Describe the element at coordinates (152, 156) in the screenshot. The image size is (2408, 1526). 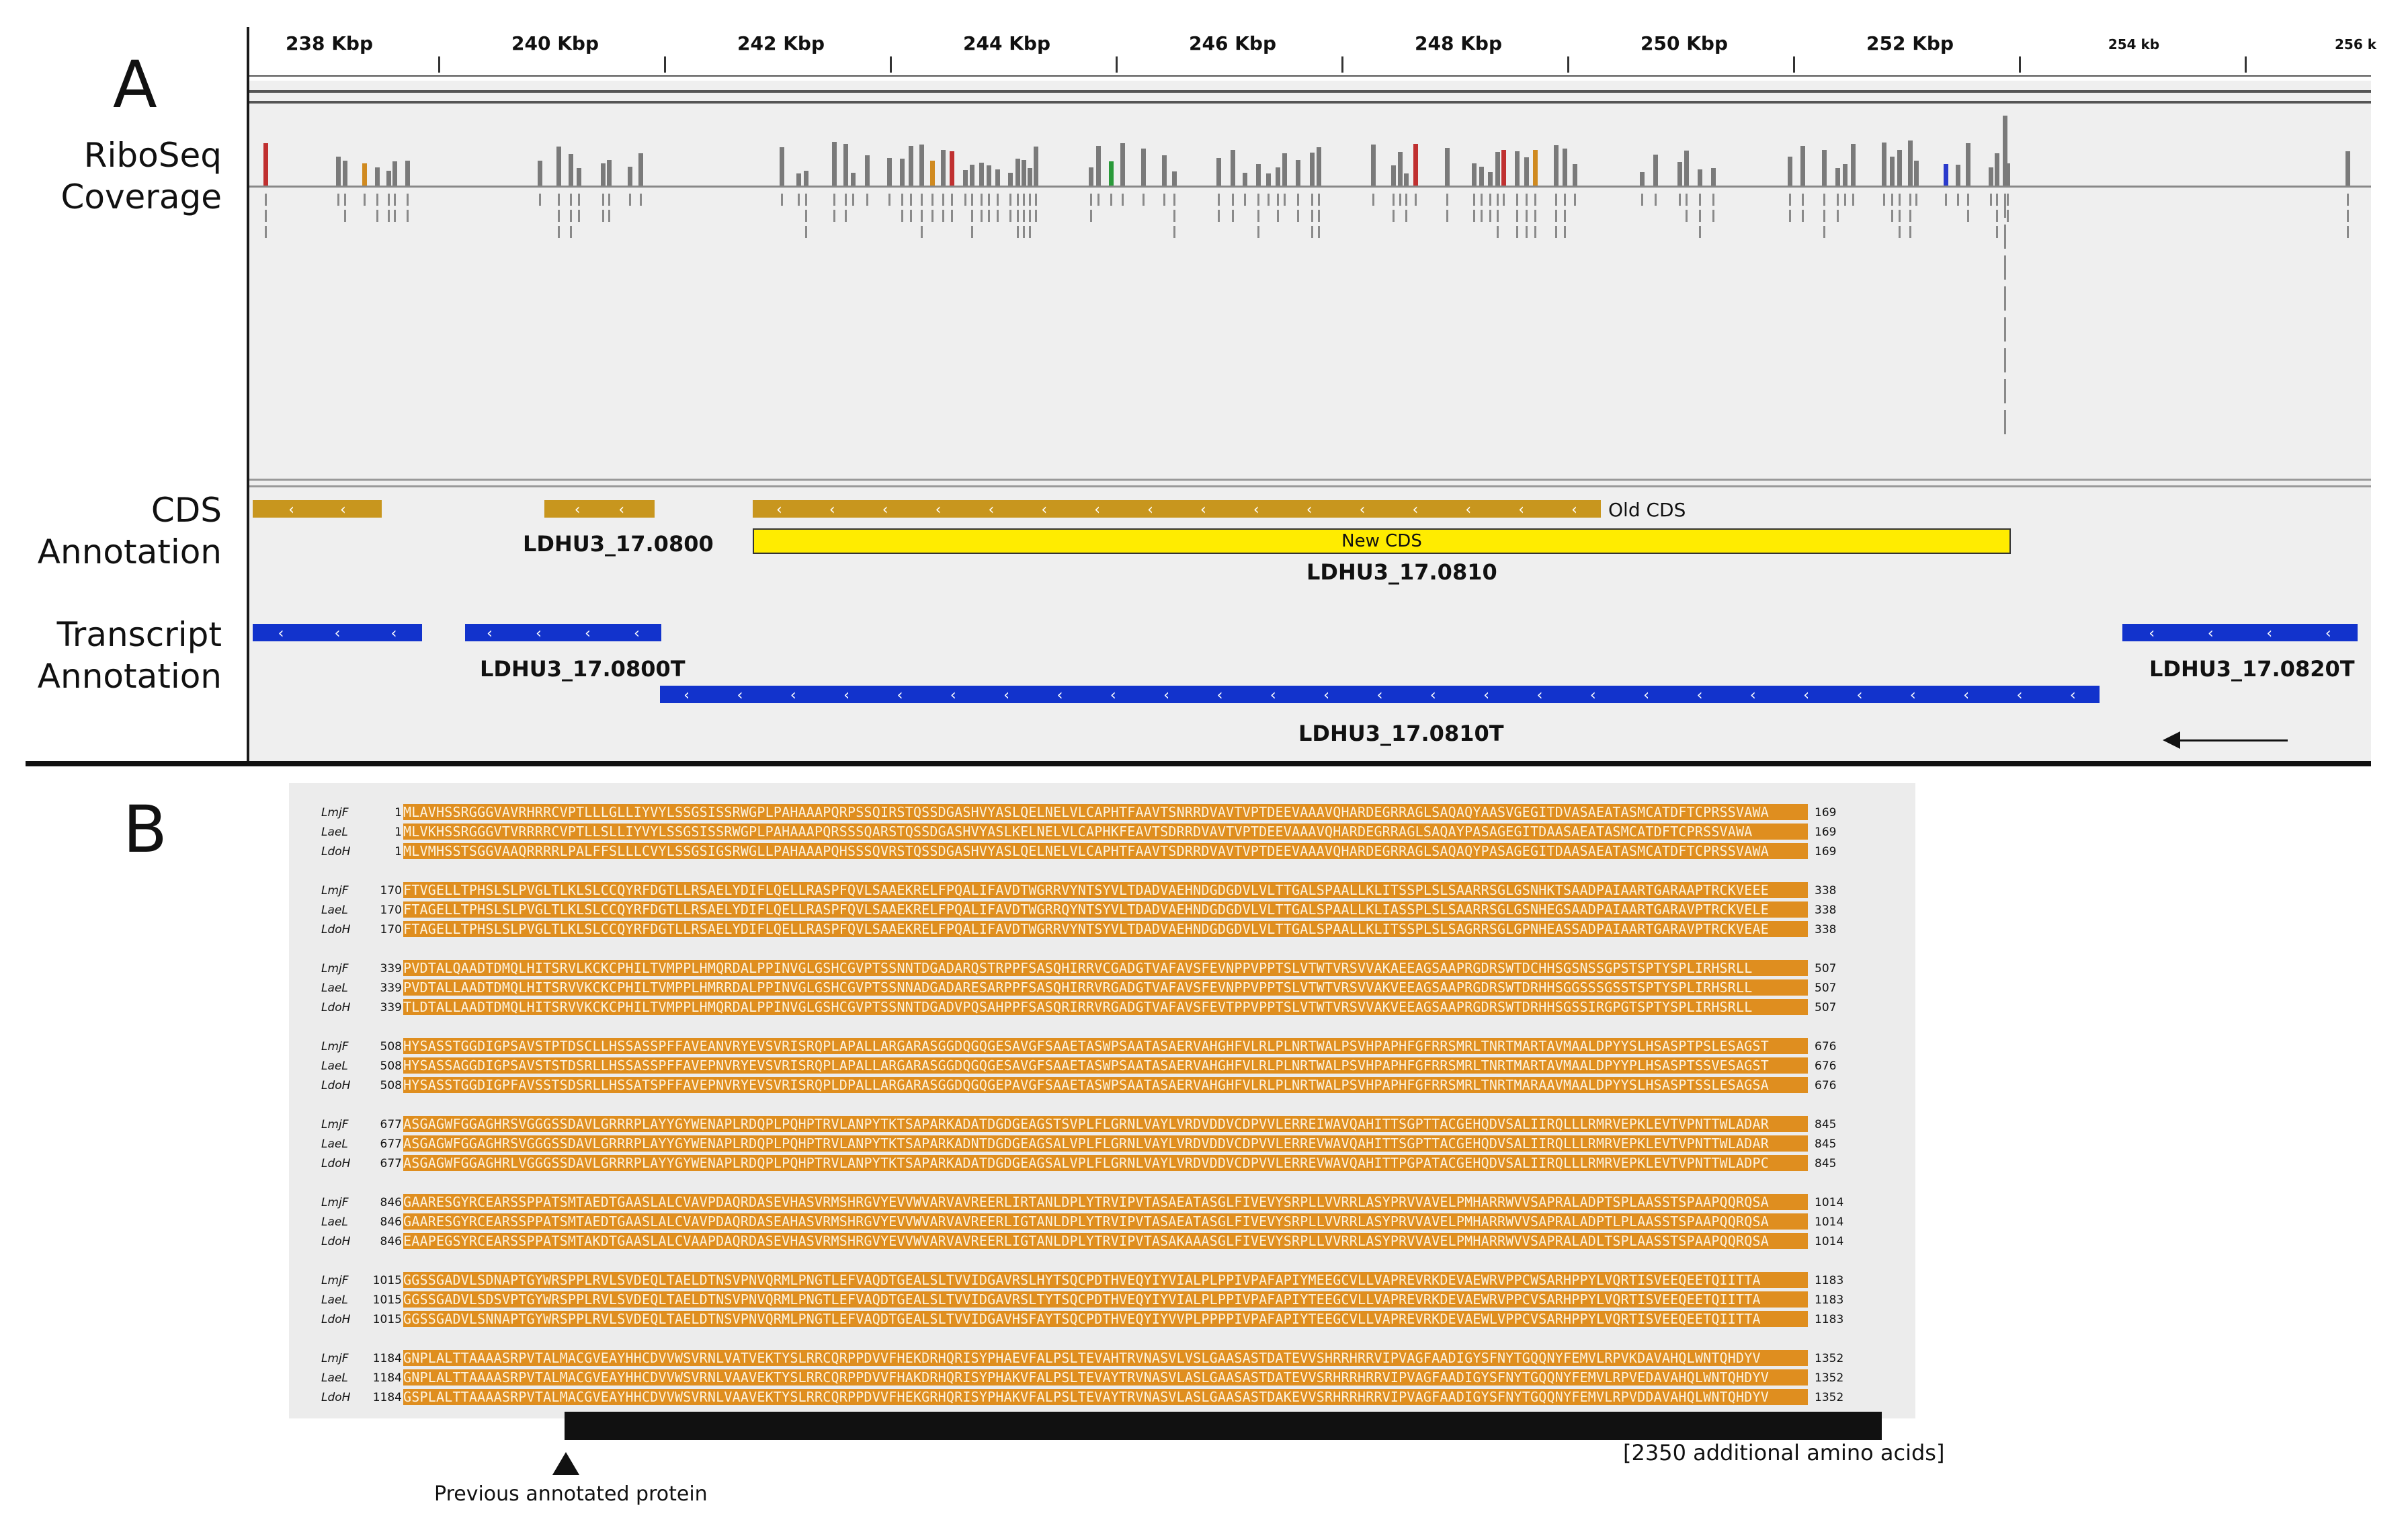
I see `riboseq-label-line1: RiboSeq` at that location.